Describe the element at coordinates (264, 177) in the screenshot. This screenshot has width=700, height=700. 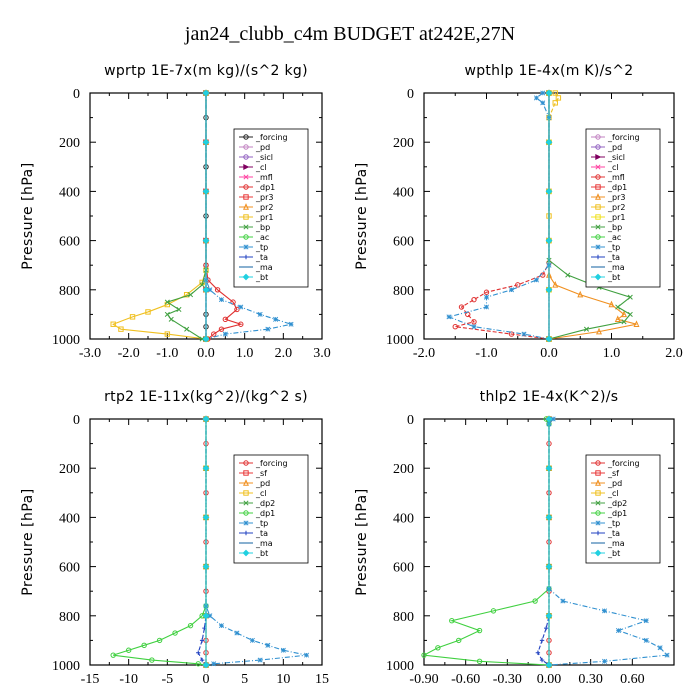
I see `legend-label: _mfl` at that location.